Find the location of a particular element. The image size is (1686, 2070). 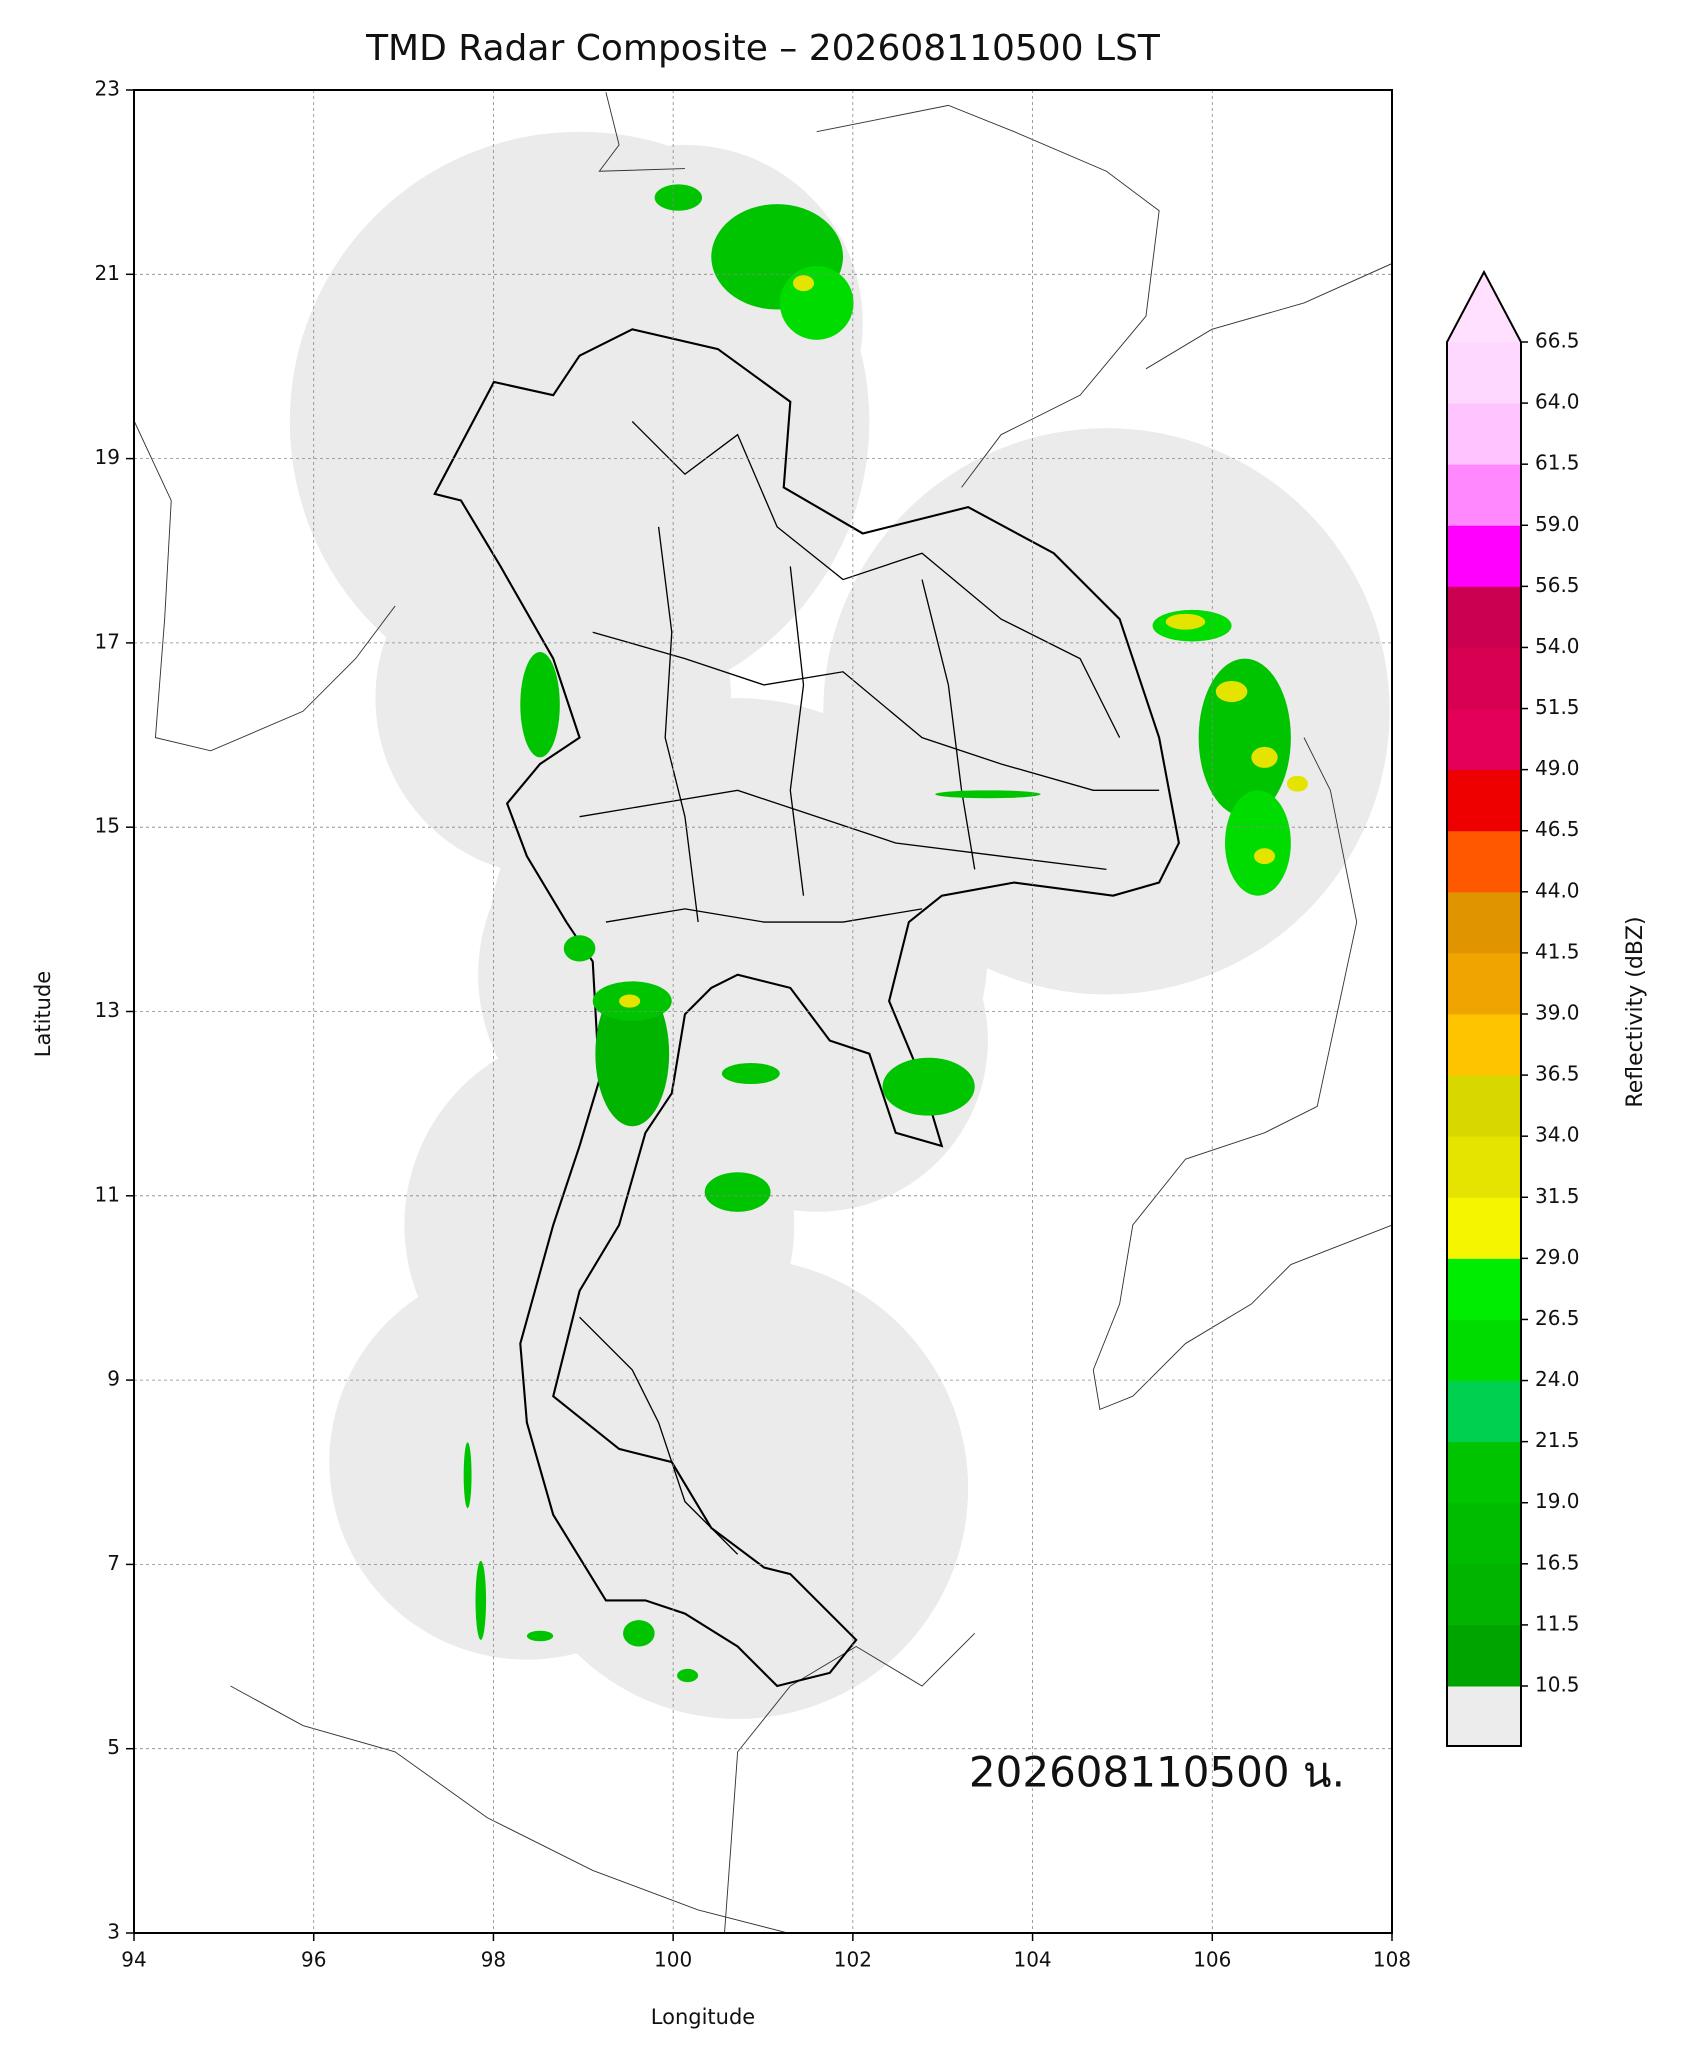

colorbar-outline is located at coordinates (1484, 1008).